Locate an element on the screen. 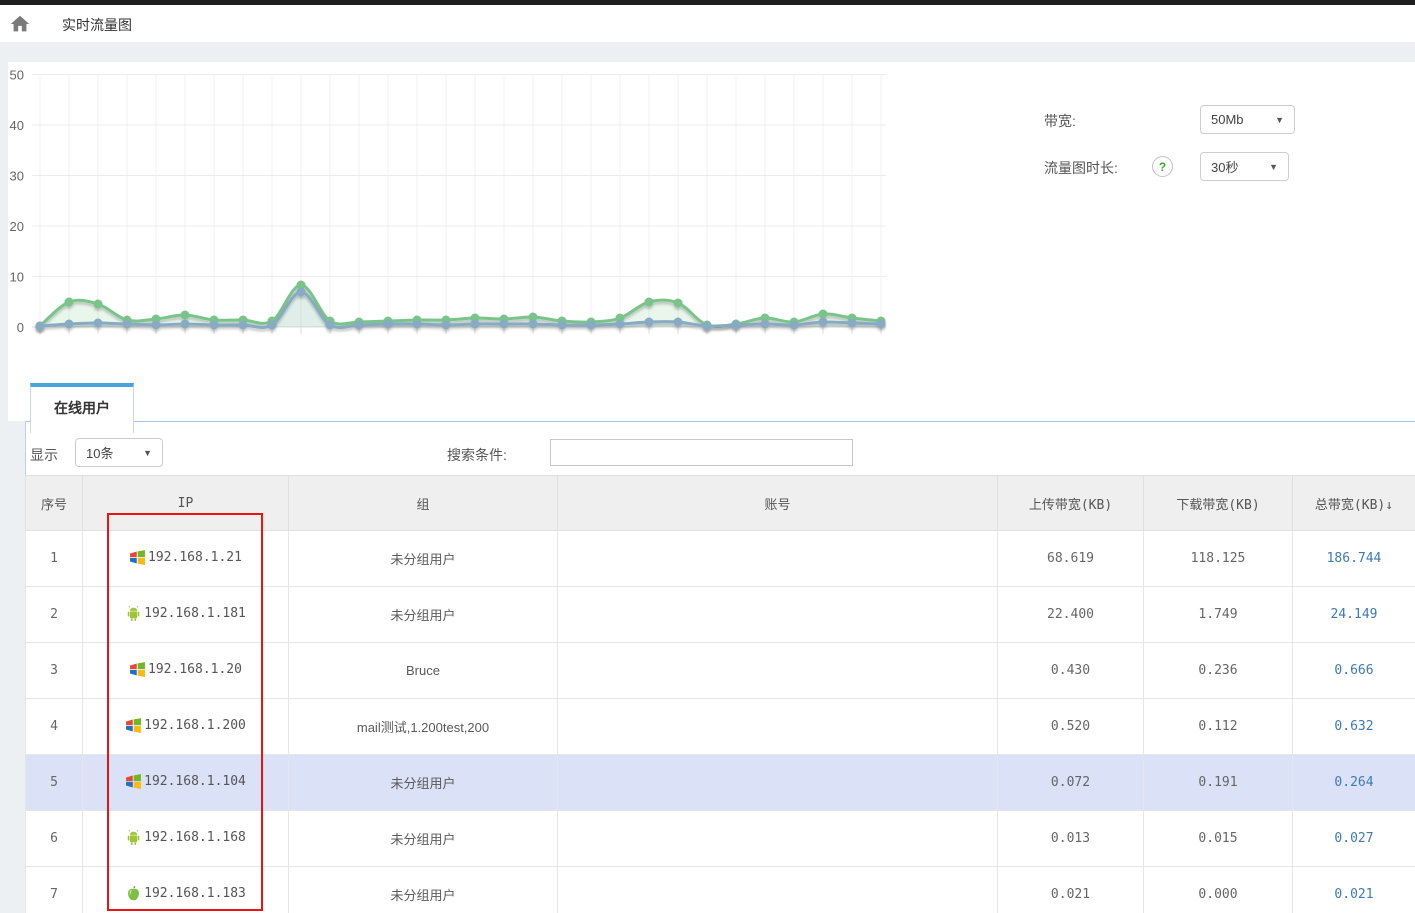 The image size is (1415, 913). table-row: 5 192.168.1.104 未分组用户 0.072 0.191 0.264 is located at coordinates (720, 782).